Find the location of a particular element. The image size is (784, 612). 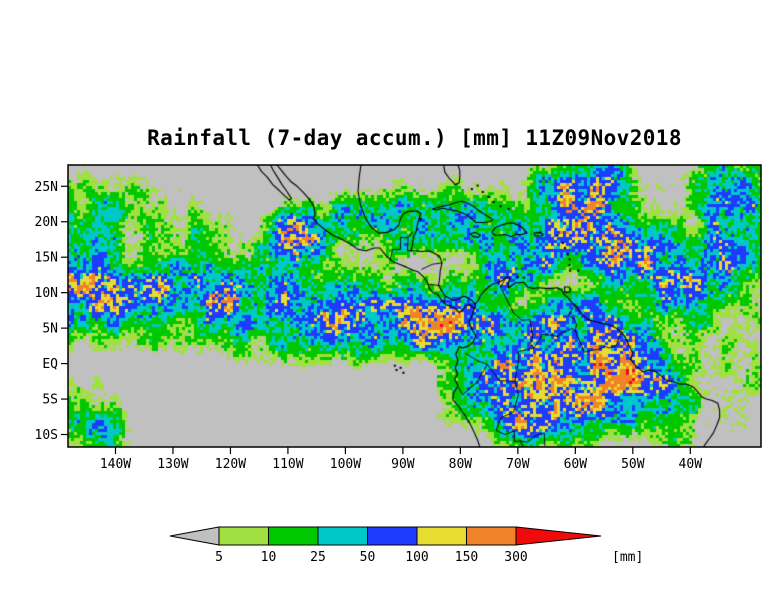

colorbar-tick-label: 100 is located at coordinates (416, 557).